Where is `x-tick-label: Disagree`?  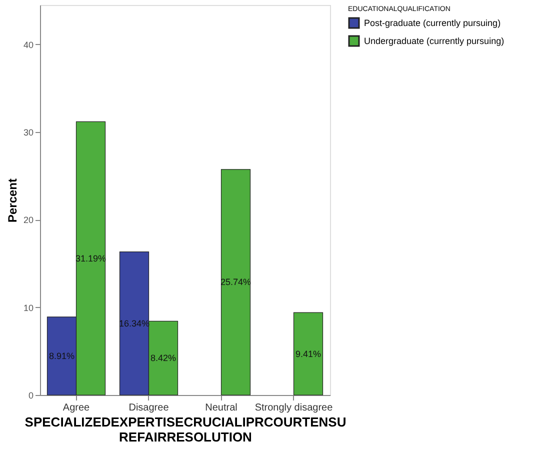
x-tick-label: Disagree is located at coordinates (149, 408).